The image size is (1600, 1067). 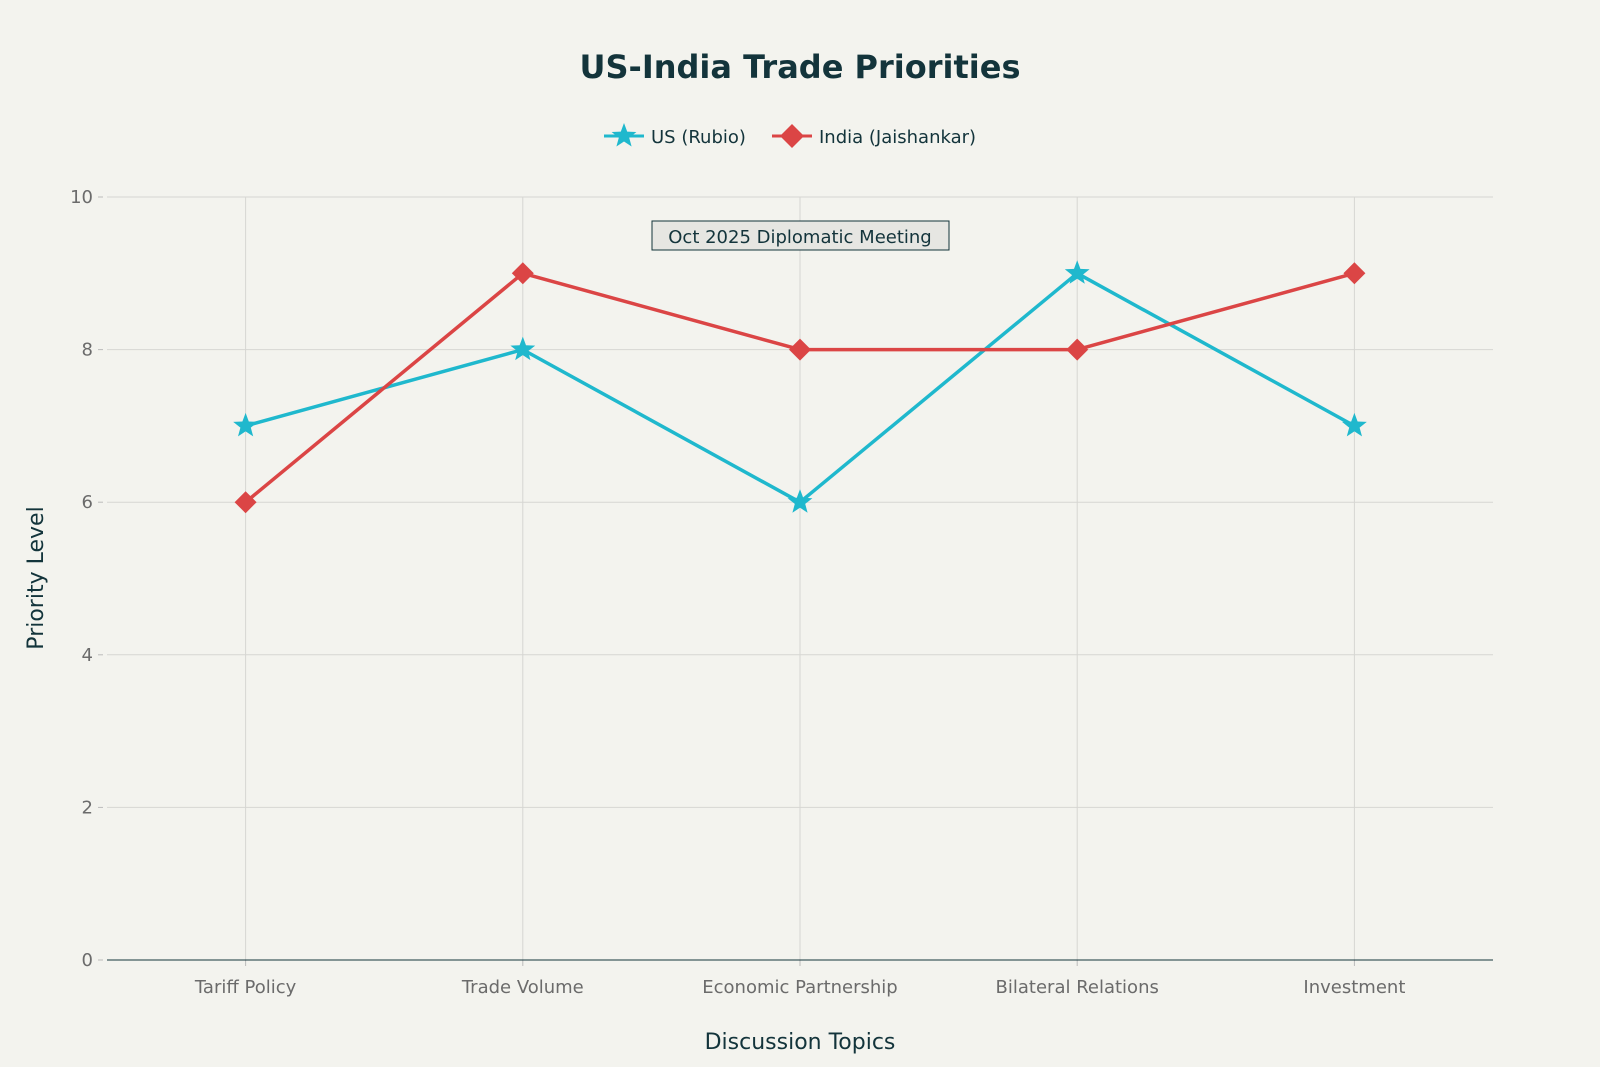 I want to click on chart-title: US-India Trade Priorities, so click(x=800, y=67).